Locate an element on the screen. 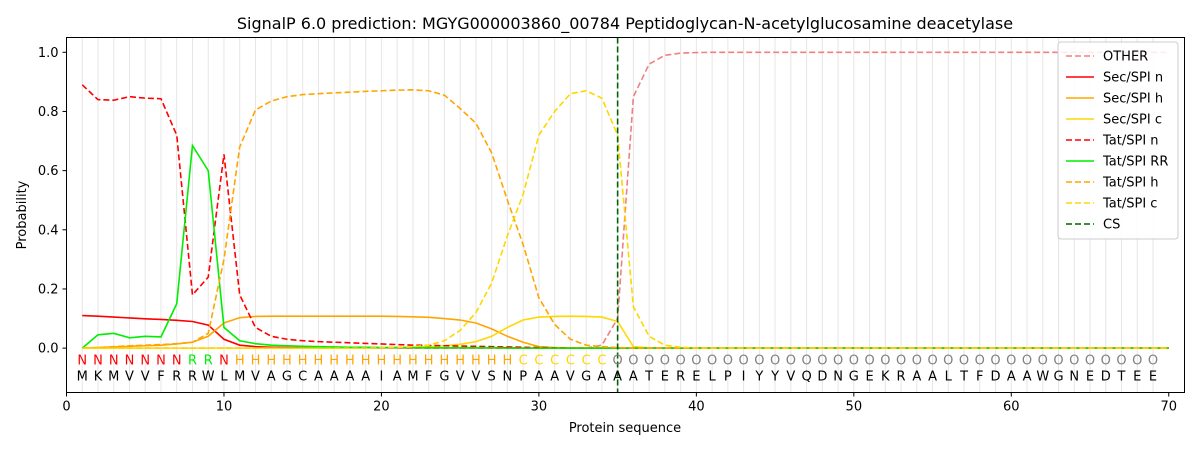  series-line-sec-spi-n is located at coordinates (625, 331).